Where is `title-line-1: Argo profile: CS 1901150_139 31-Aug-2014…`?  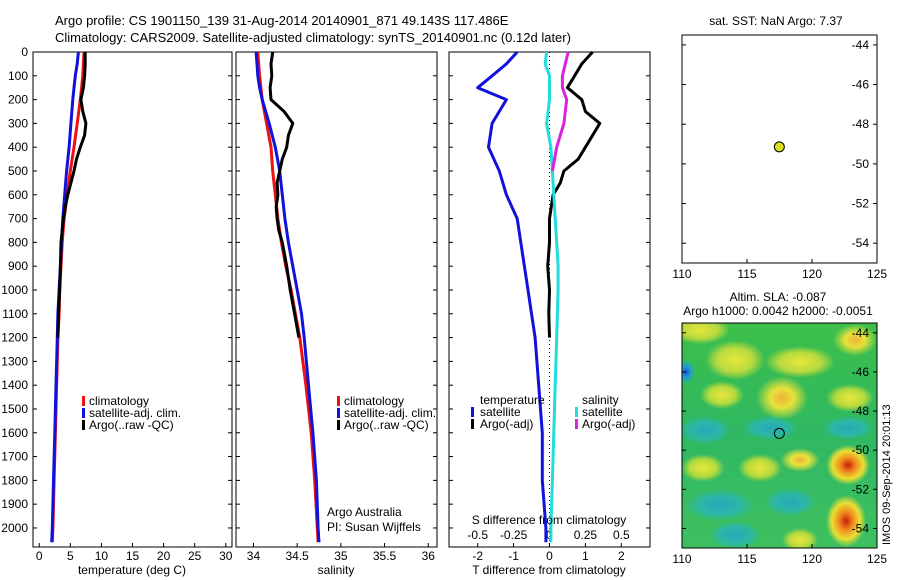 title-line-1: Argo profile: CS 1901150_139 31-Aug-2014… is located at coordinates (282, 20).